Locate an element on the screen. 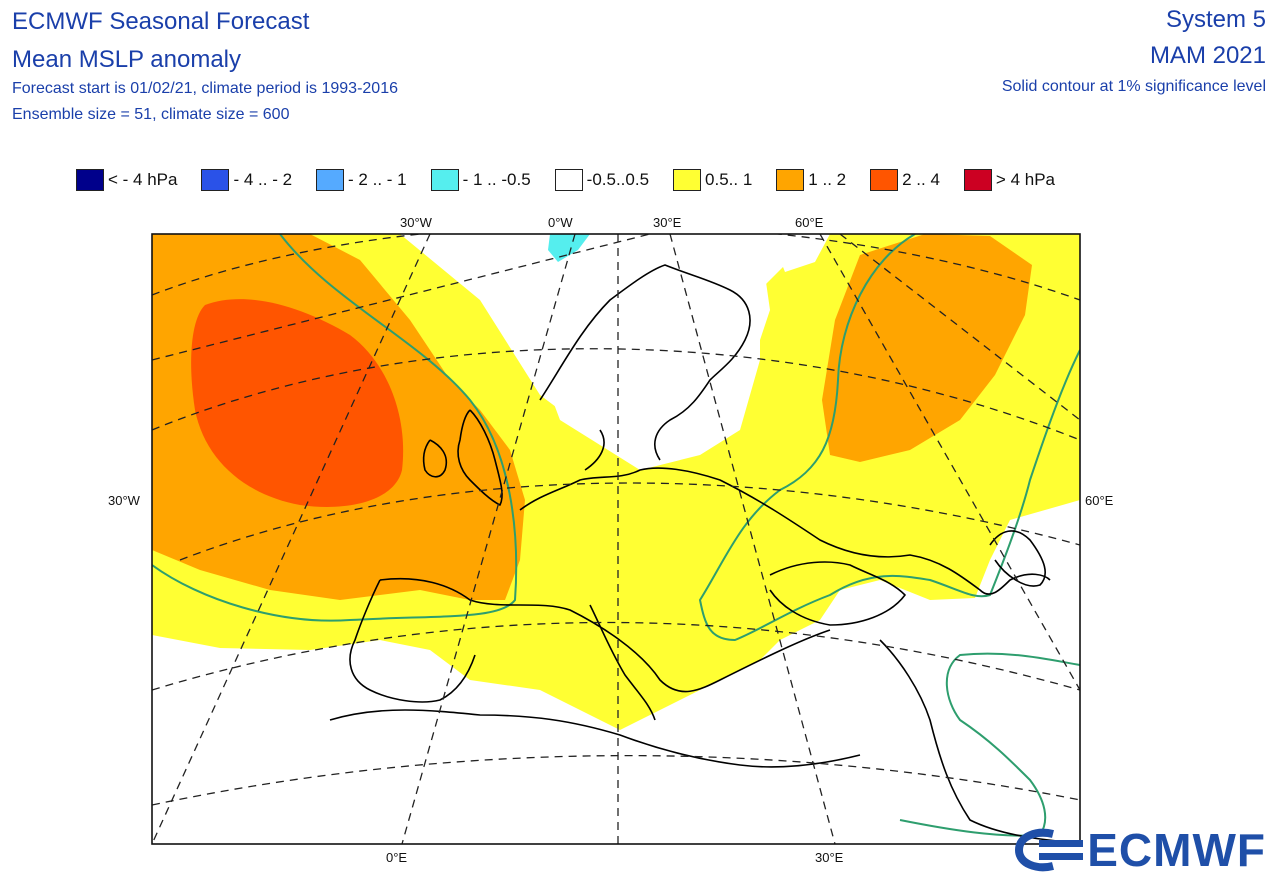 The width and height of the screenshot is (1280, 885). legend-item: > 4 hPa is located at coordinates (1009, 180).